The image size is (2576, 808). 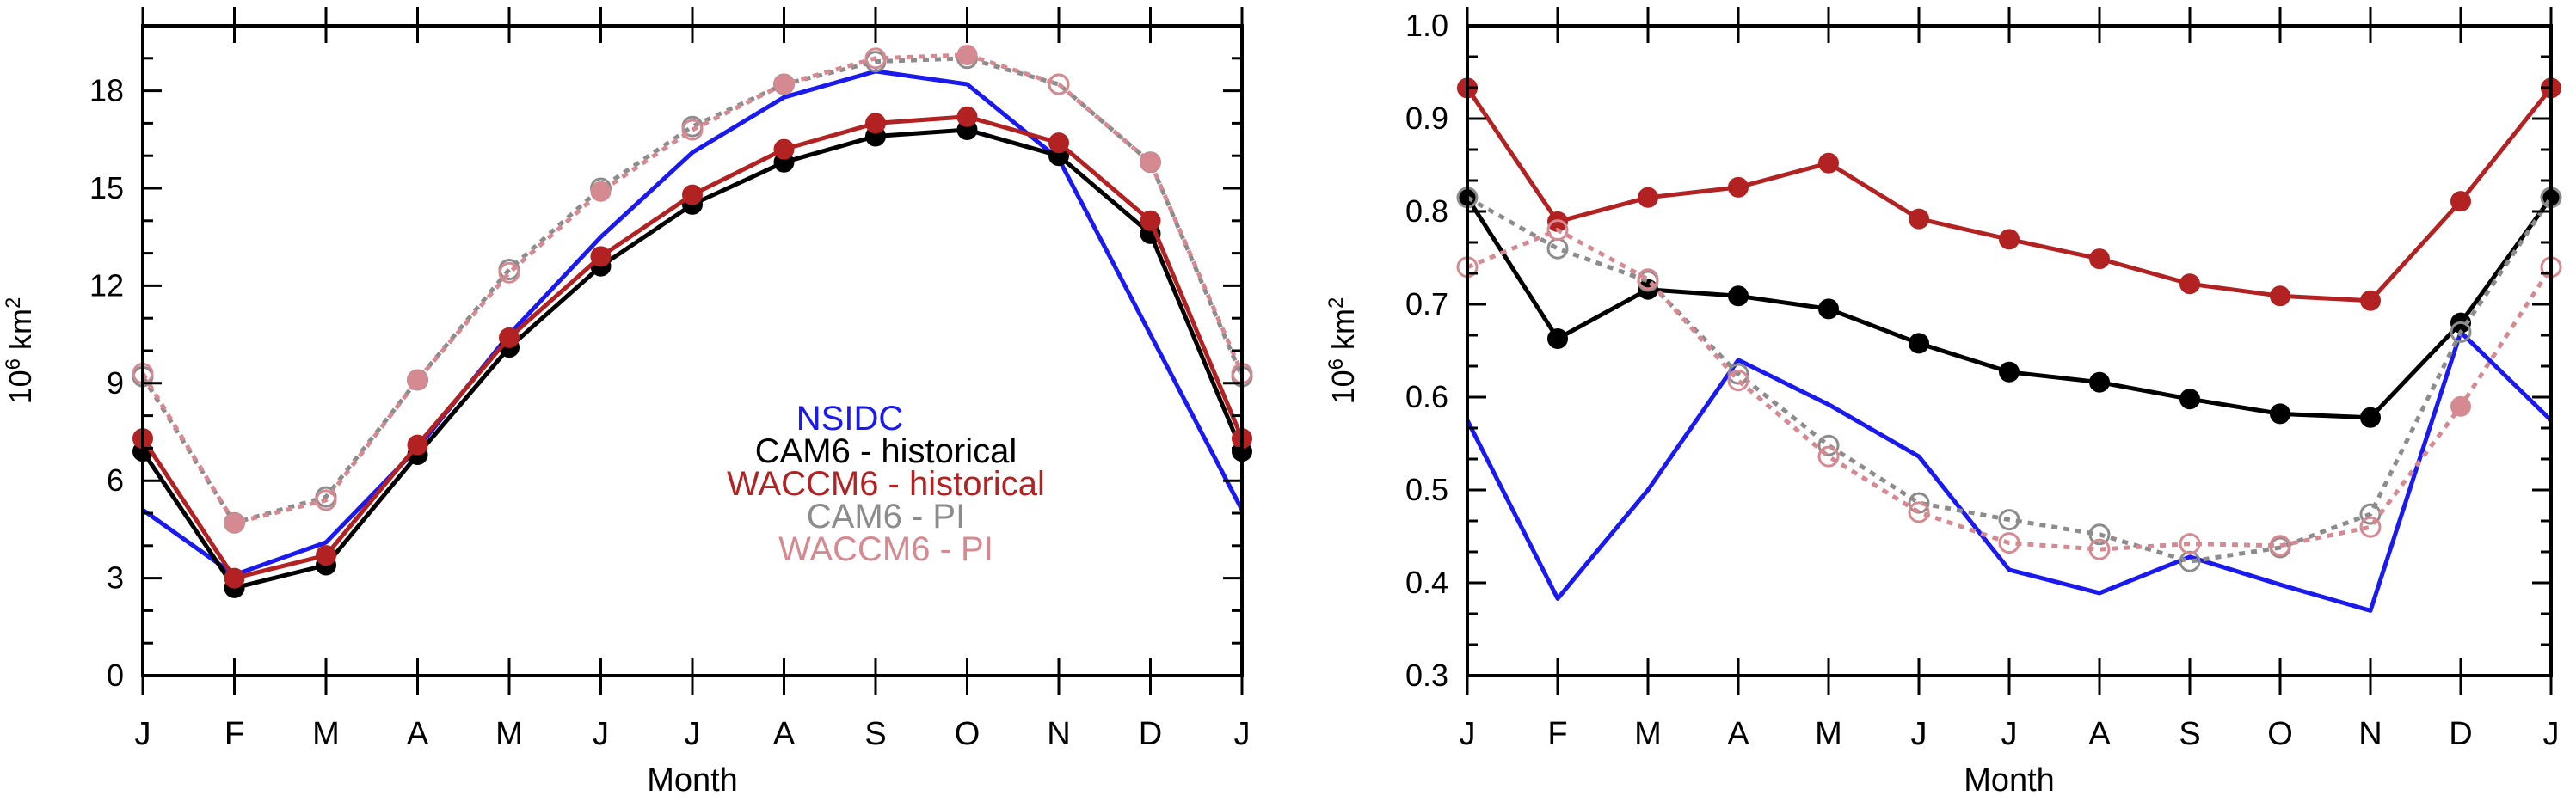 What do you see at coordinates (115, 578) in the screenshot?
I see `y-tick-label: 3` at bounding box center [115, 578].